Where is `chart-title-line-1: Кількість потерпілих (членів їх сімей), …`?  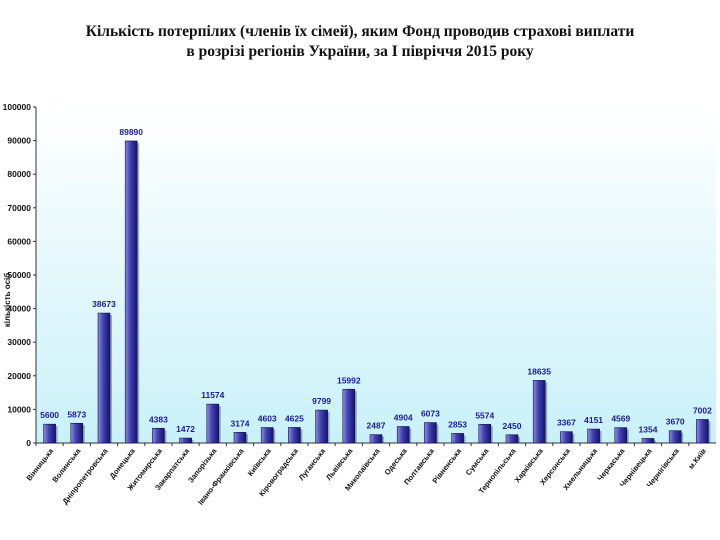
chart-title-line-1: Кількість потерпілих (членів їх сімей), … is located at coordinates (360, 31).